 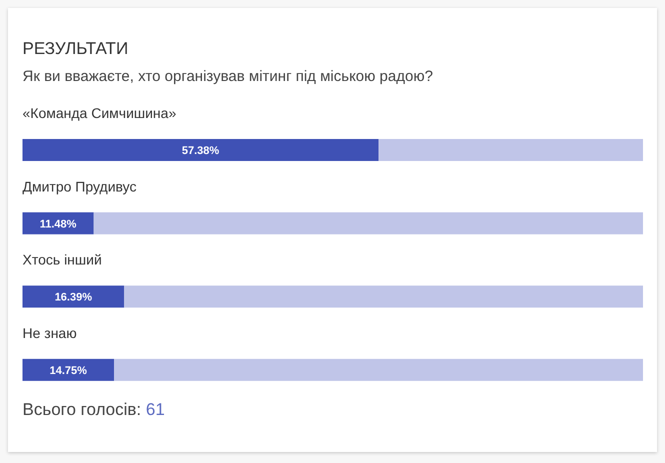 What do you see at coordinates (75, 48) in the screenshot?
I see `chart-title: РЕЗУЛЬТАТИ` at bounding box center [75, 48].